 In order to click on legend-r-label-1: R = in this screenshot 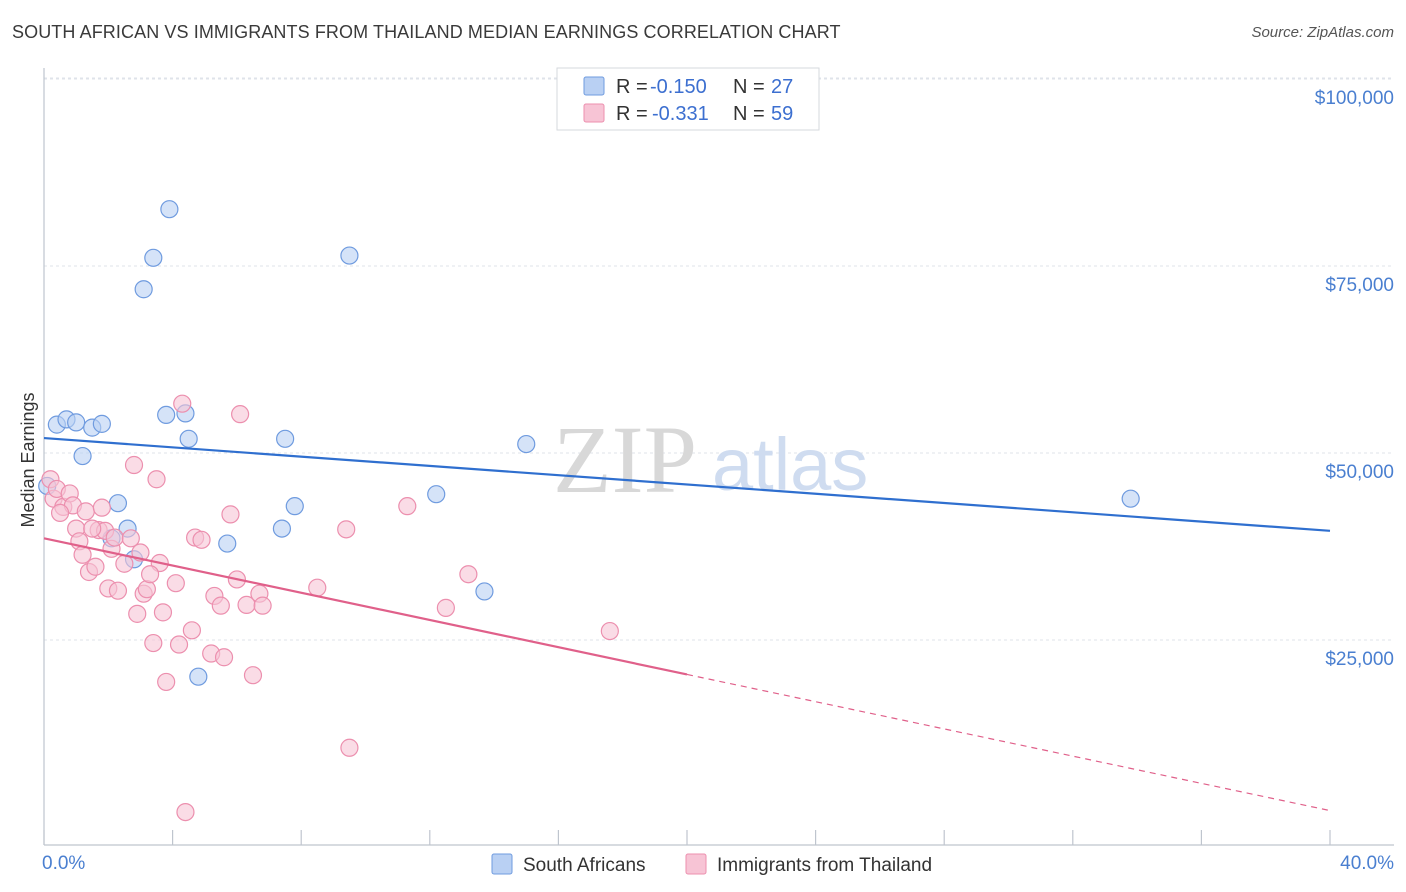, I will do `click(632, 87)`.